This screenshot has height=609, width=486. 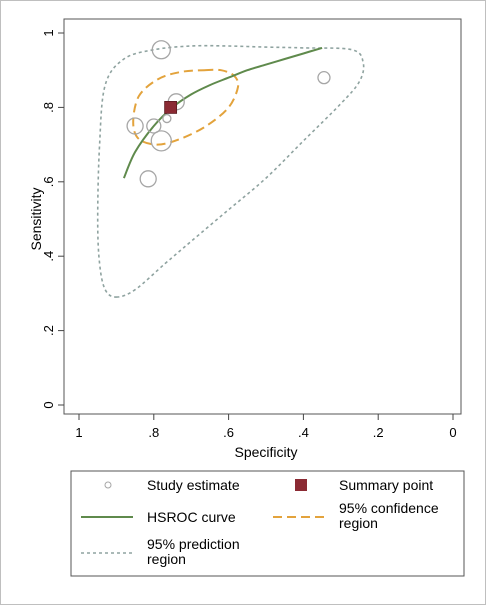 What do you see at coordinates (153, 432) in the screenshot?
I see `x-tick-label: .8` at bounding box center [153, 432].